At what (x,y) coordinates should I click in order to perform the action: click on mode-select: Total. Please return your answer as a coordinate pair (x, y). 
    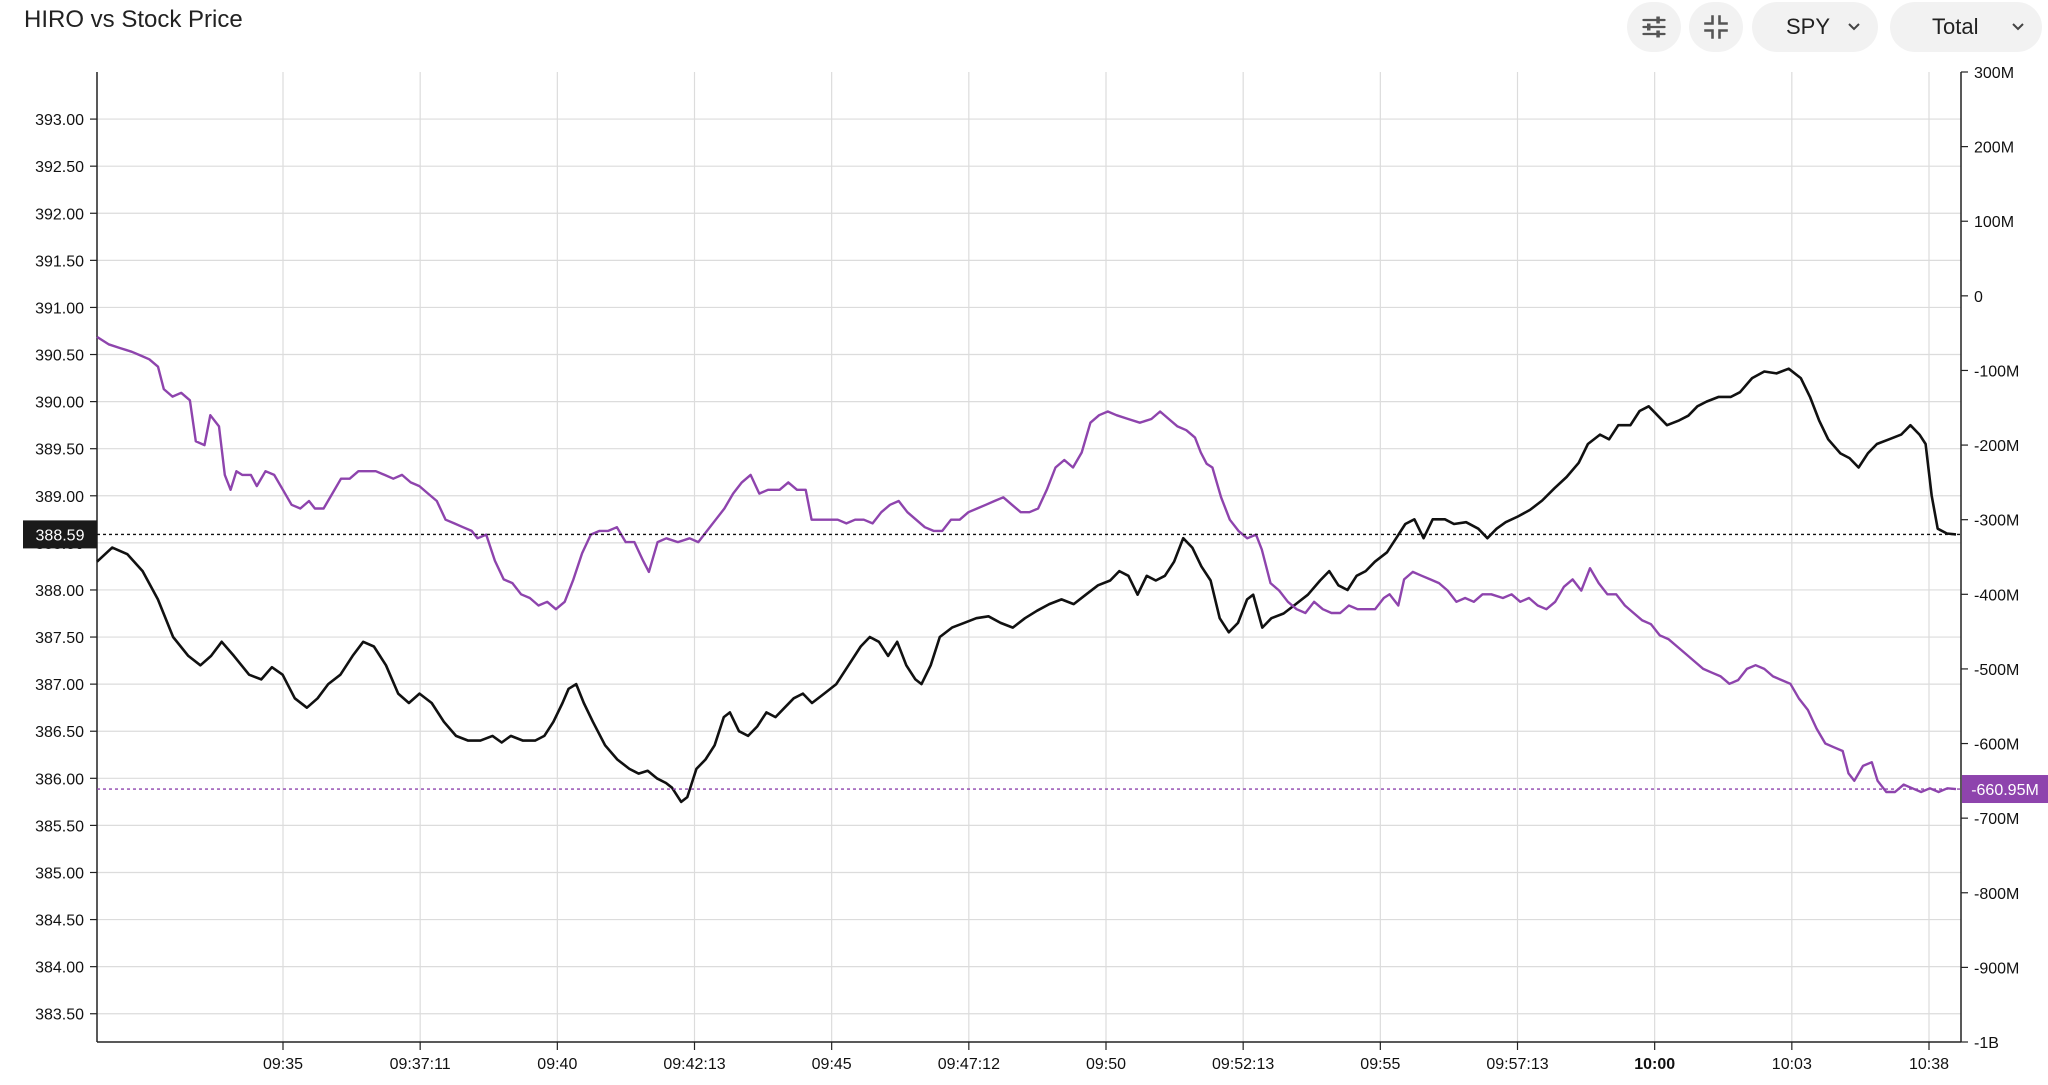
    Looking at the image, I should click on (1966, 27).